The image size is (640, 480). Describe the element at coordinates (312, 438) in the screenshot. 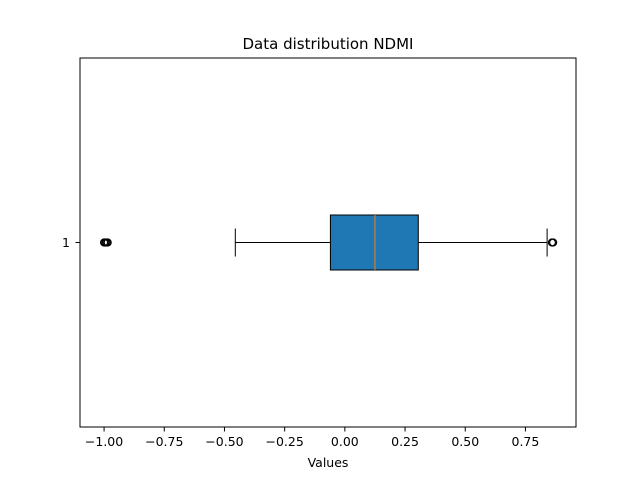

I see `x-axis: −1.00 −0.75 −0.50 −0.25 0.00 0.25 0.50 0.75` at that location.